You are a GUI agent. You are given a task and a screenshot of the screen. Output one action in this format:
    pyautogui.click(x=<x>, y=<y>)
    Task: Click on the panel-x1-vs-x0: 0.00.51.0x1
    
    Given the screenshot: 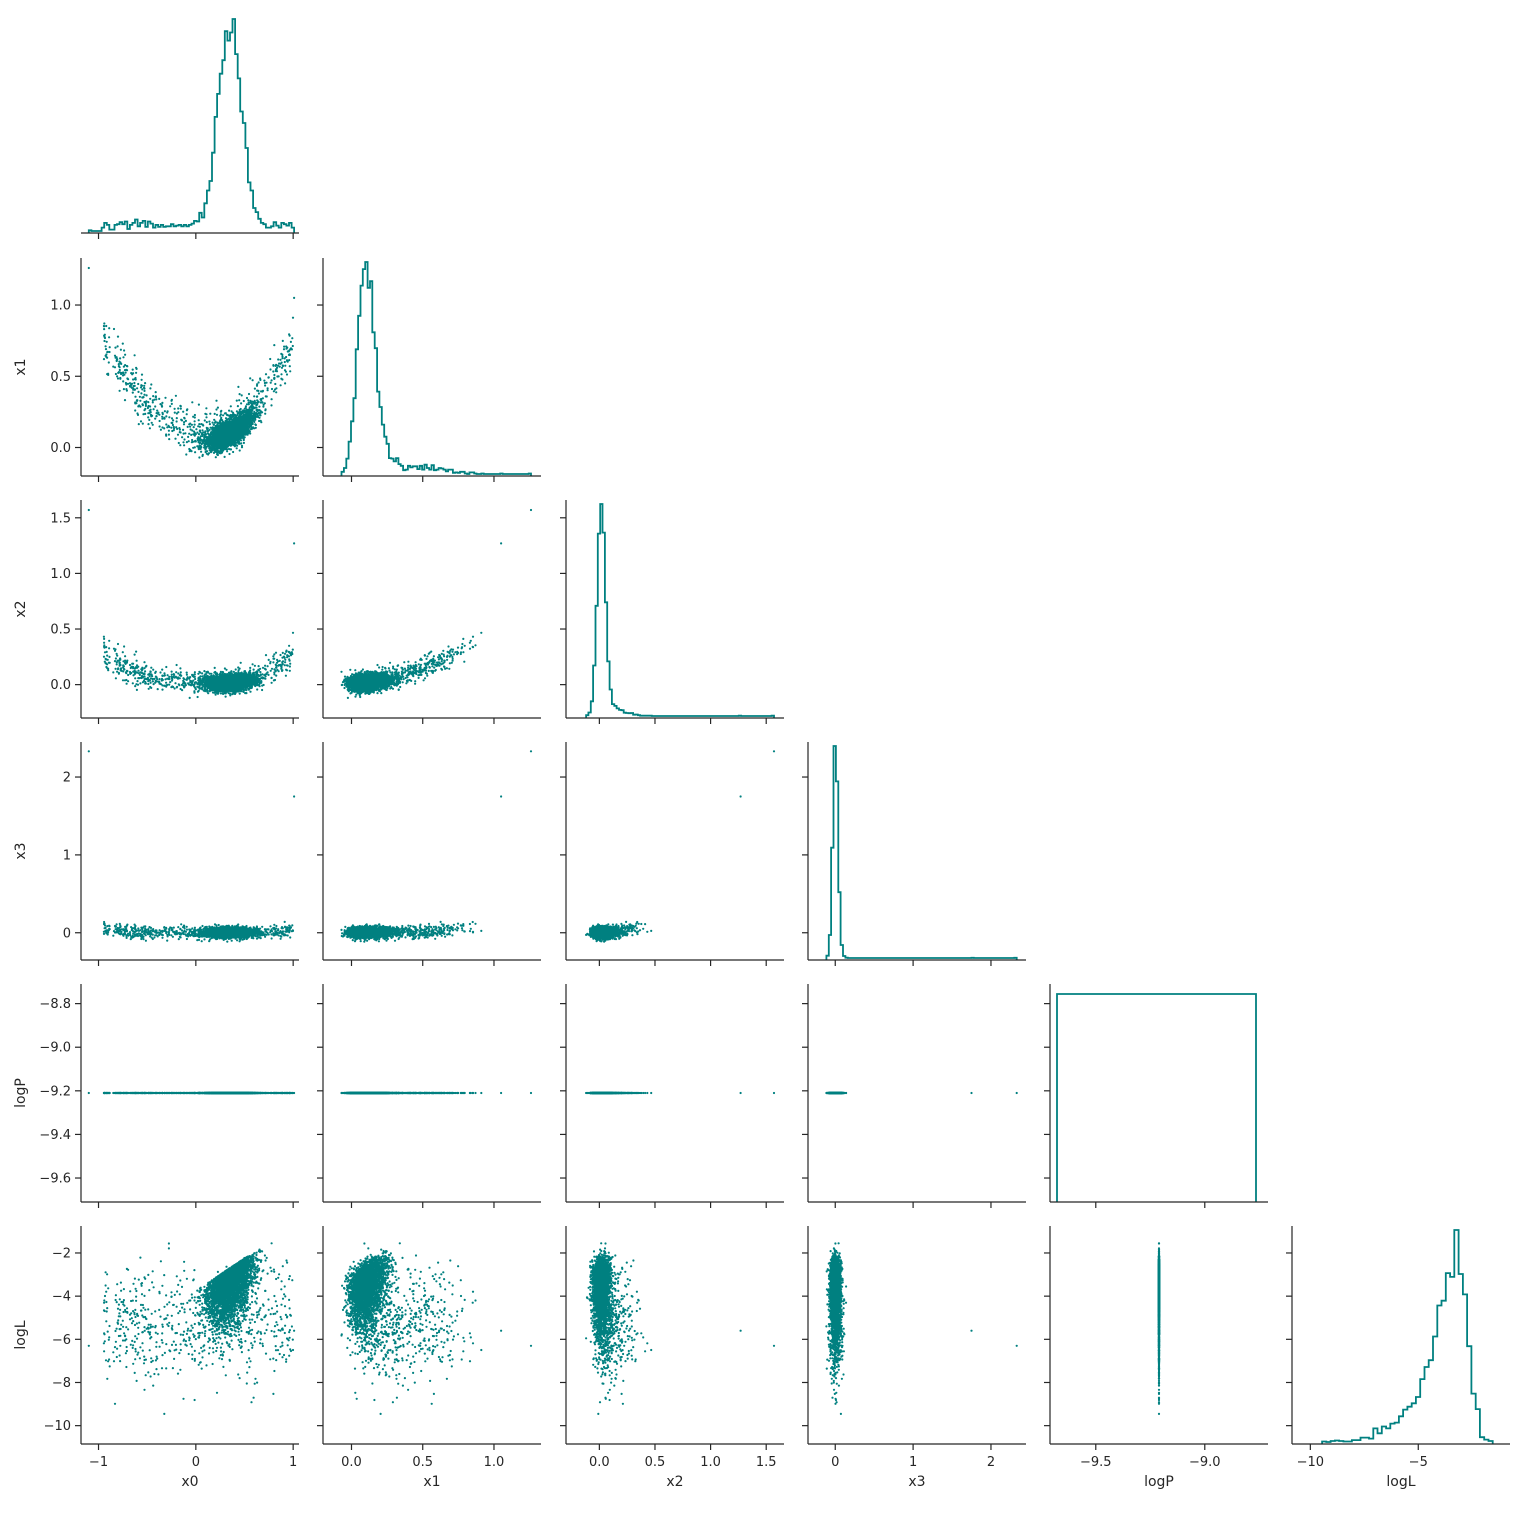 What is the action you would take?
    pyautogui.click(x=156, y=370)
    